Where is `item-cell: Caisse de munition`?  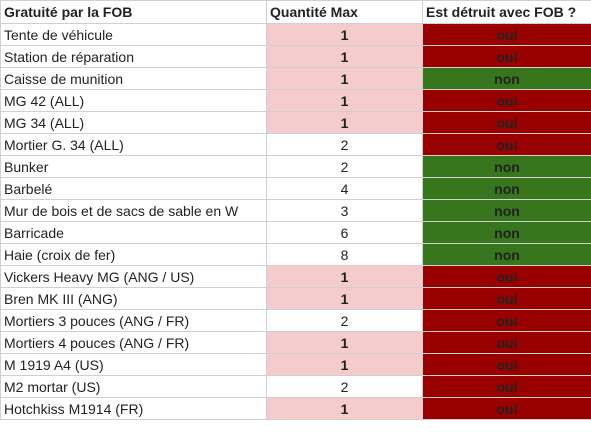 item-cell: Caisse de munition is located at coordinates (133, 78).